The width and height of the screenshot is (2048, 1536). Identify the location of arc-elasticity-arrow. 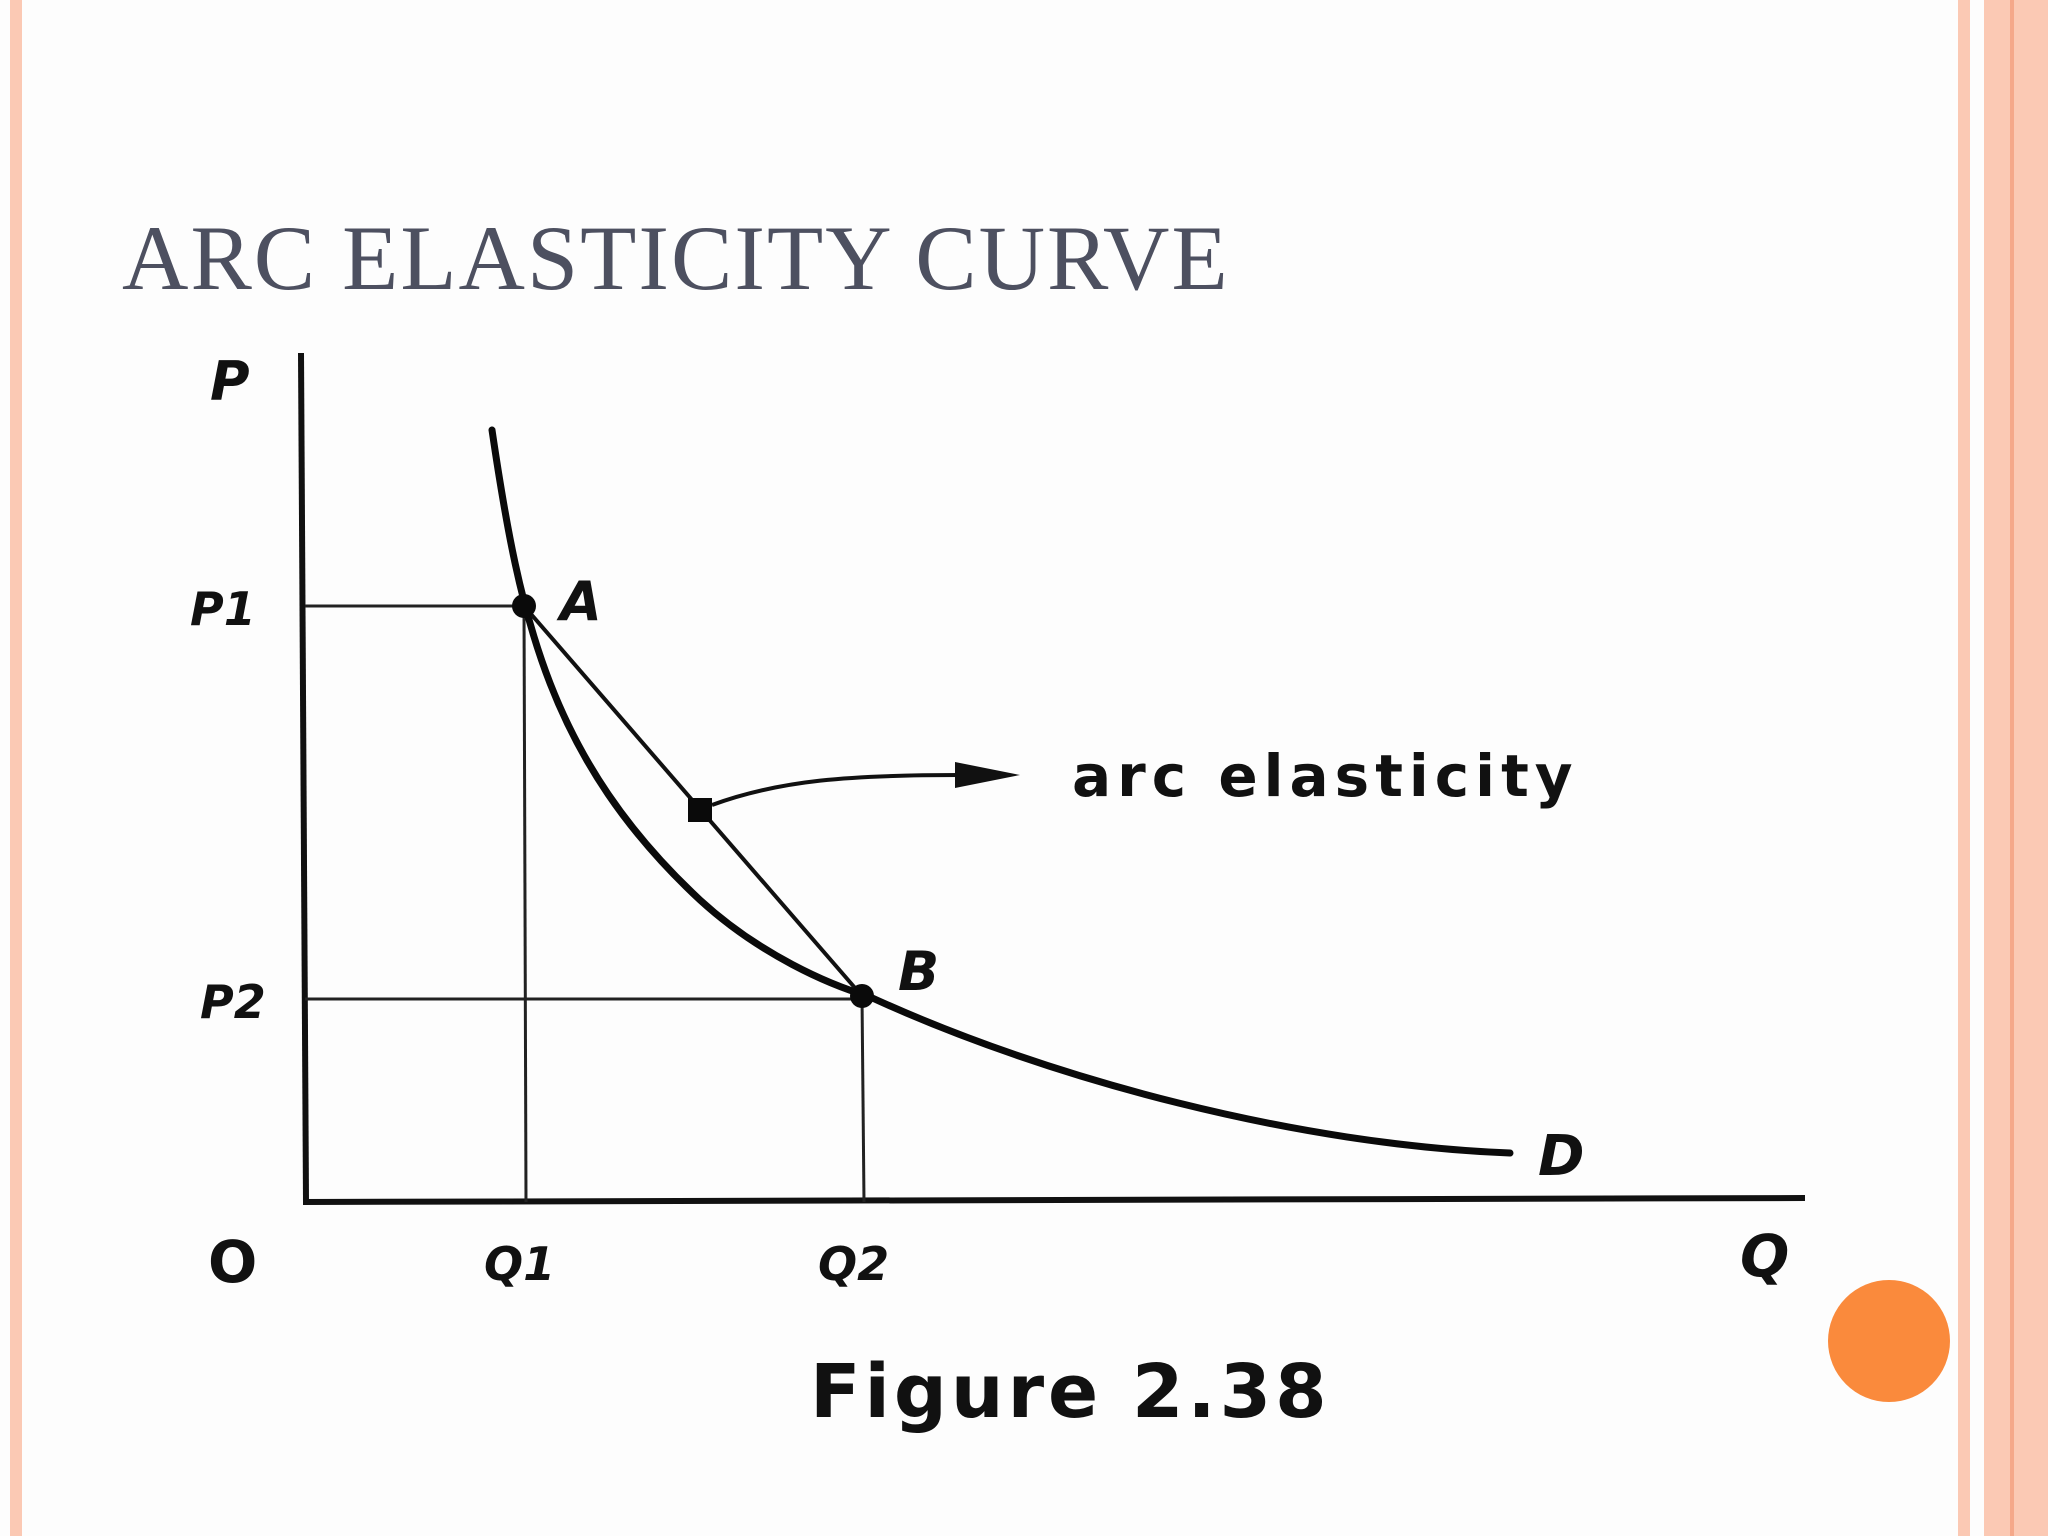
(836, 790).